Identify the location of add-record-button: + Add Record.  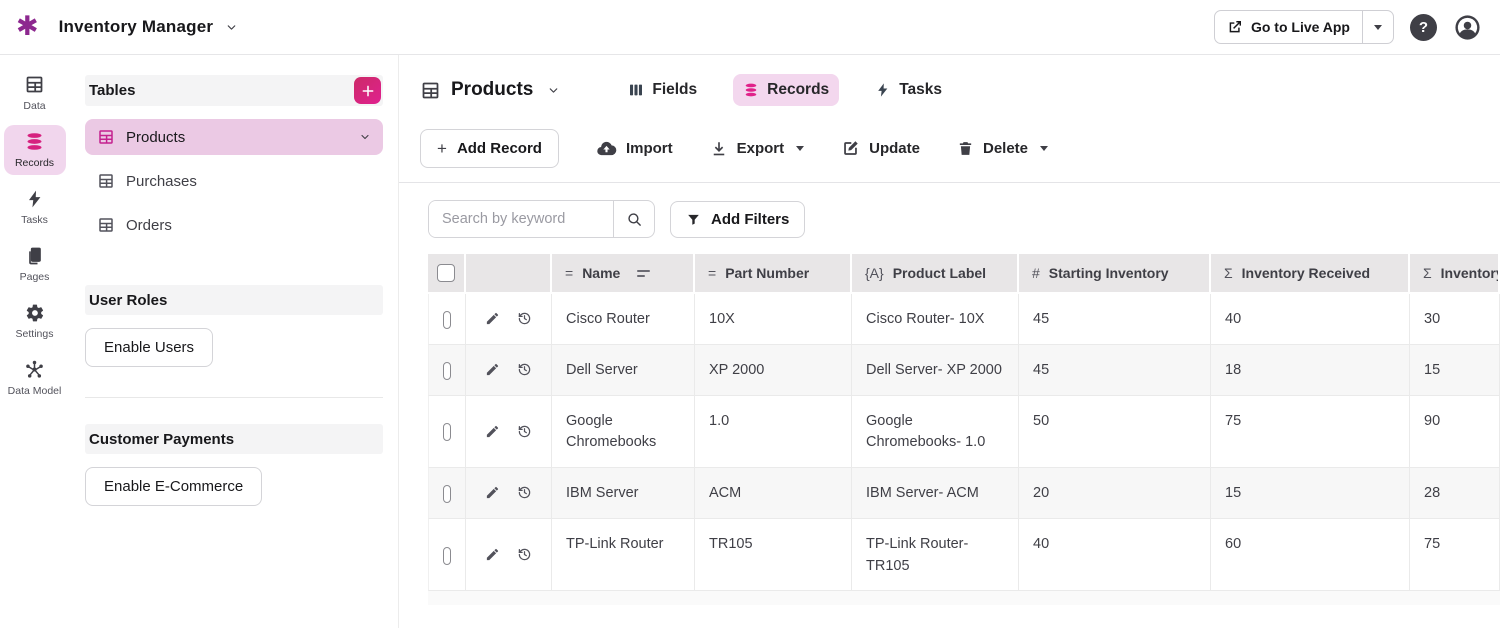
(489, 148).